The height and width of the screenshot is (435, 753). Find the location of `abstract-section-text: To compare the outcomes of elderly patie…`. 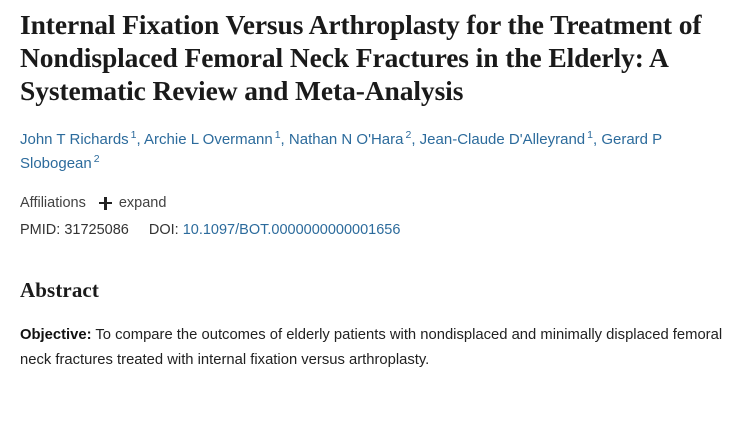

abstract-section-text: To compare the outcomes of elderly patie… is located at coordinates (371, 347).